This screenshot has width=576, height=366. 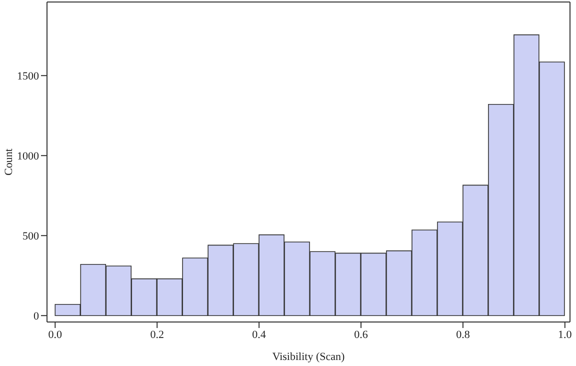 I want to click on y-tick-label: 500, so click(x=31, y=236).